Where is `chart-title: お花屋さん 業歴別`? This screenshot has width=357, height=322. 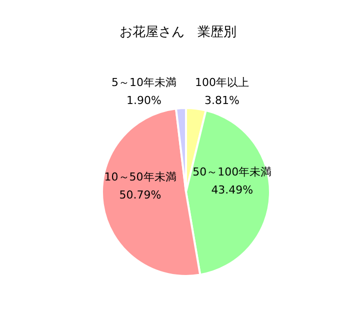 chart-title: お花屋さん 業歴別 is located at coordinates (178, 32).